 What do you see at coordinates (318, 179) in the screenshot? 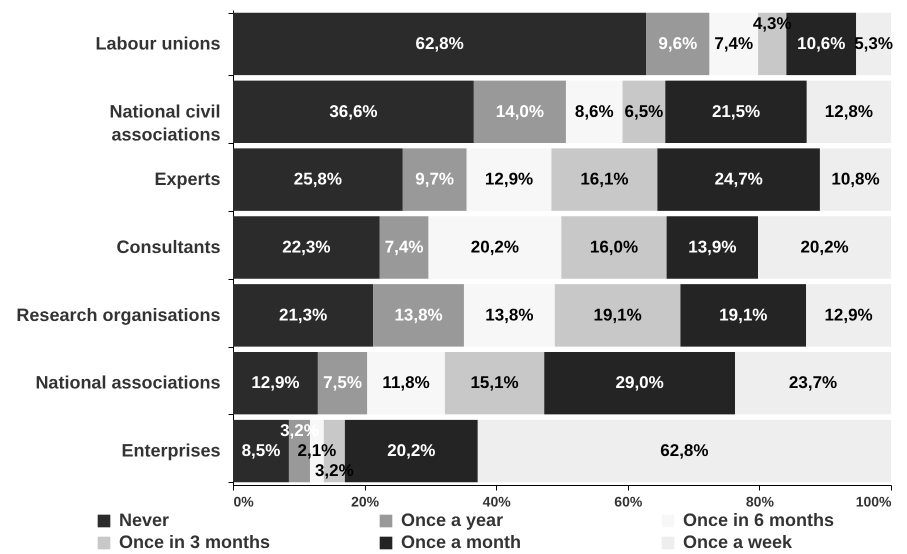
I see `data-label: 25,8%` at bounding box center [318, 179].